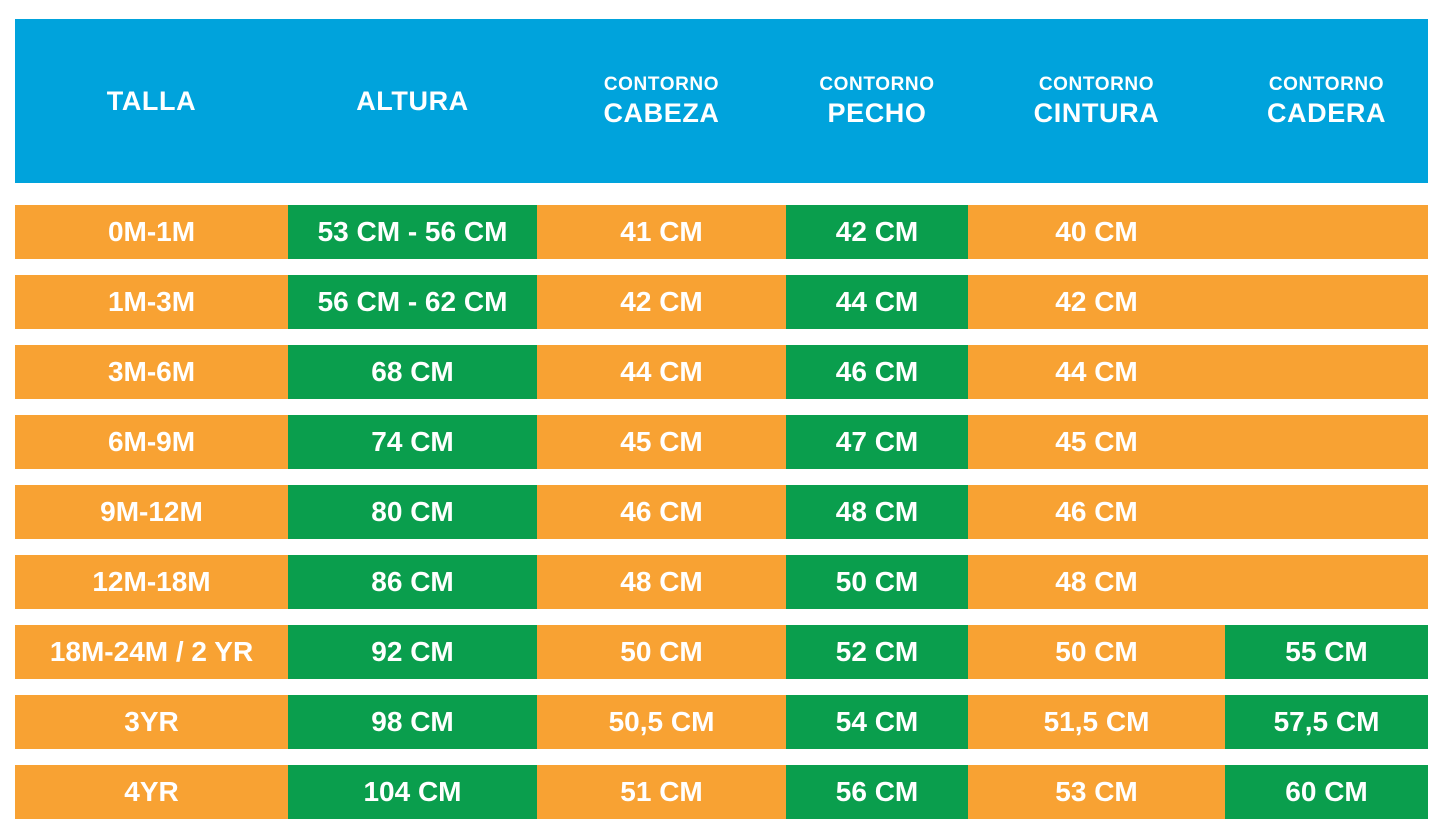 This screenshot has width=1445, height=832. Describe the element at coordinates (1326, 84) in the screenshot. I see `header-cadera-topline: CONTORNO` at that location.